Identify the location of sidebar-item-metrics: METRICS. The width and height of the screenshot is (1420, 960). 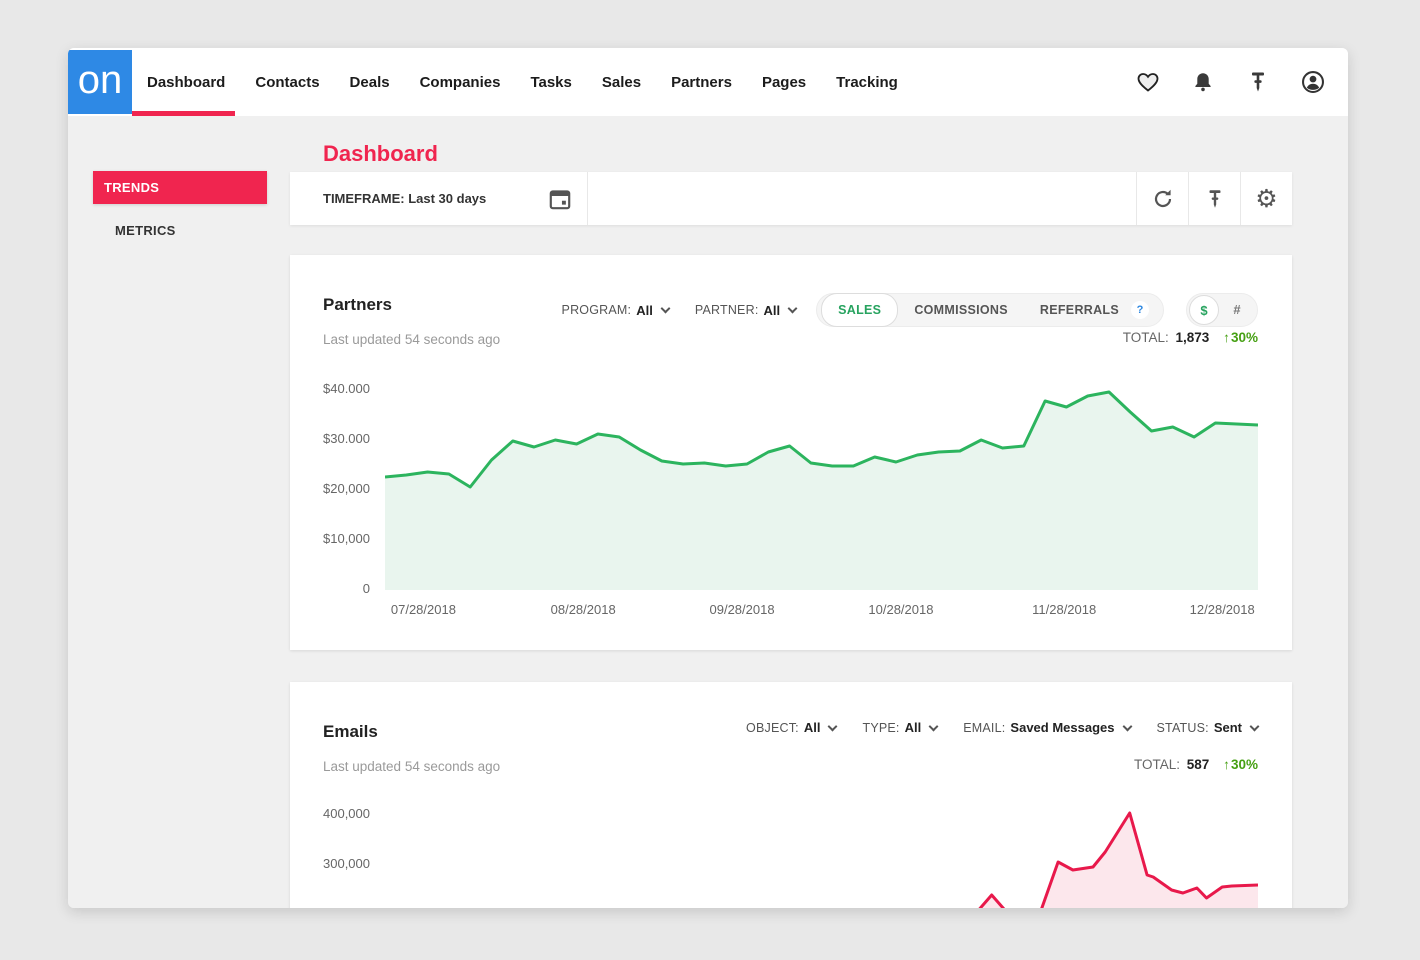
(145, 230).